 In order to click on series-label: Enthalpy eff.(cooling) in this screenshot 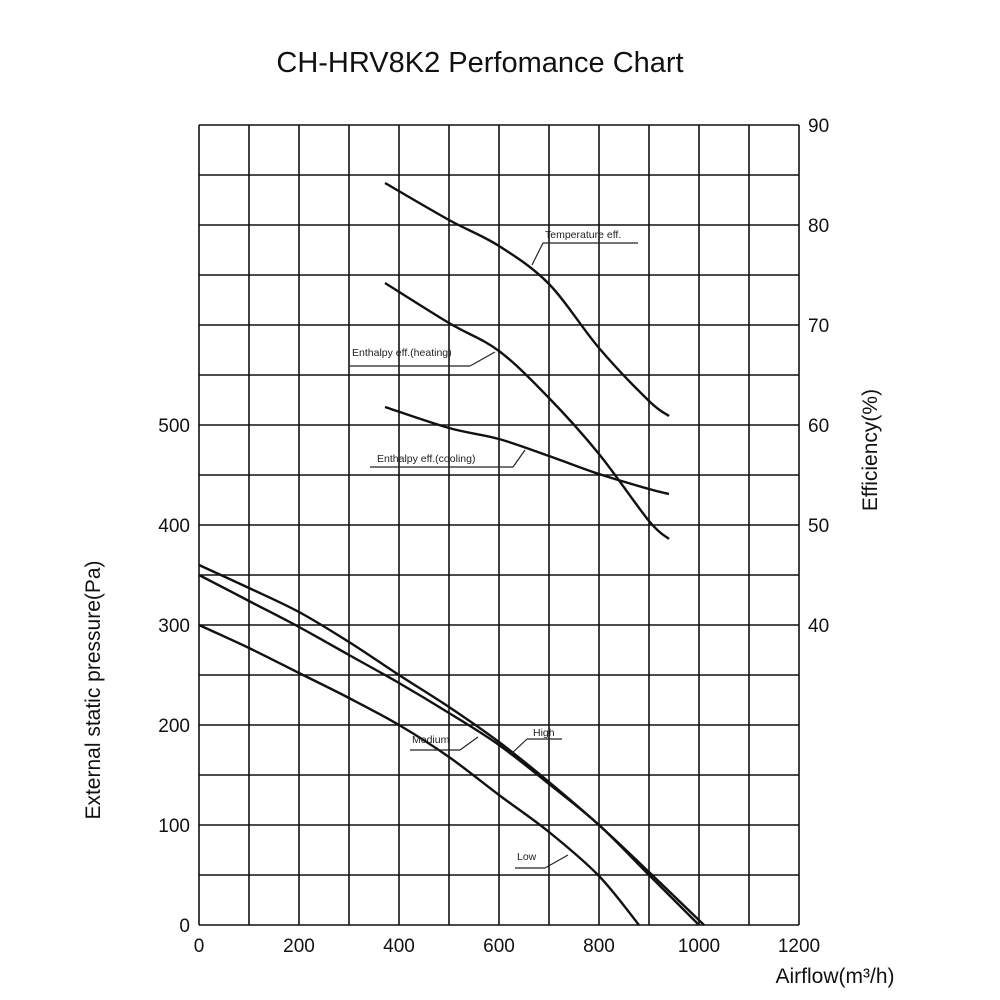, I will do `click(426, 459)`.